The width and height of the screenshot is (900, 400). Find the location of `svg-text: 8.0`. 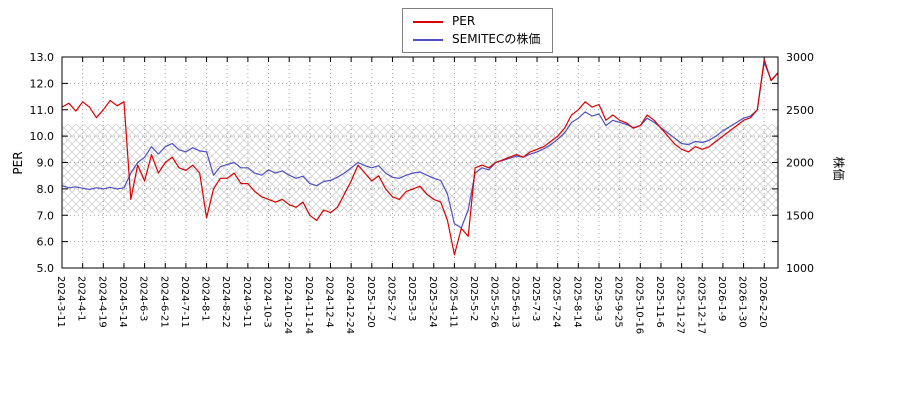

svg-text: 8.0 is located at coordinates (46, 189).